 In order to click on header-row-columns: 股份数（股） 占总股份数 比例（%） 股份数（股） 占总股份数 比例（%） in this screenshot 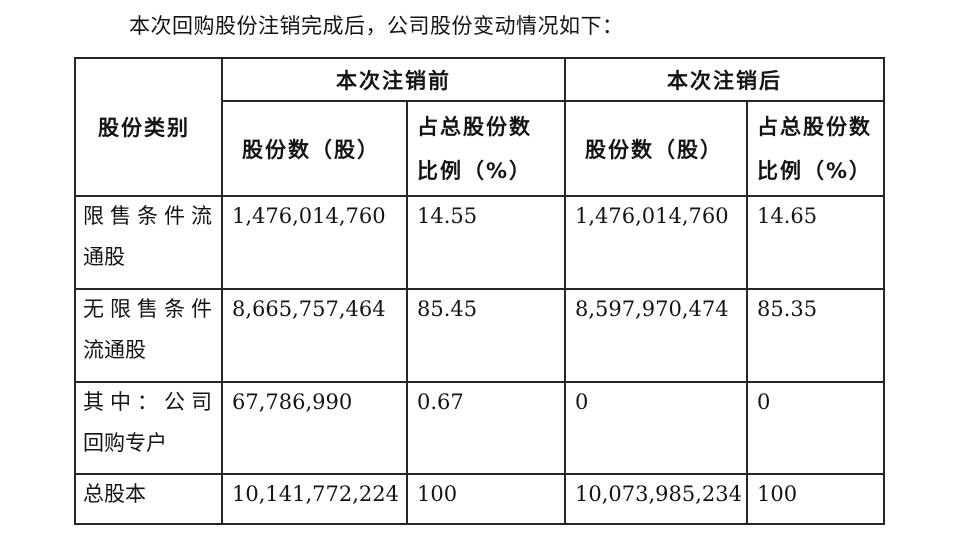, I will do `click(480, 148)`.